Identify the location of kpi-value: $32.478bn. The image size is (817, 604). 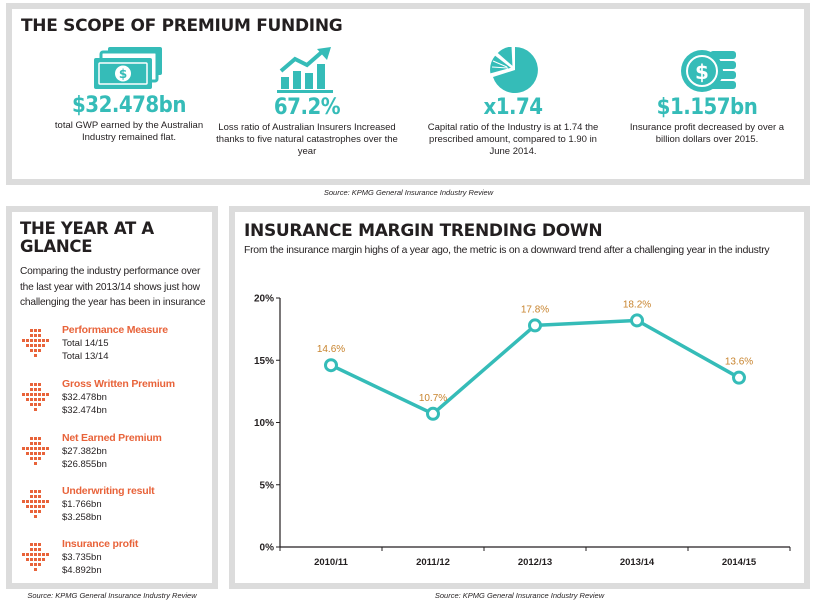
(129, 105).